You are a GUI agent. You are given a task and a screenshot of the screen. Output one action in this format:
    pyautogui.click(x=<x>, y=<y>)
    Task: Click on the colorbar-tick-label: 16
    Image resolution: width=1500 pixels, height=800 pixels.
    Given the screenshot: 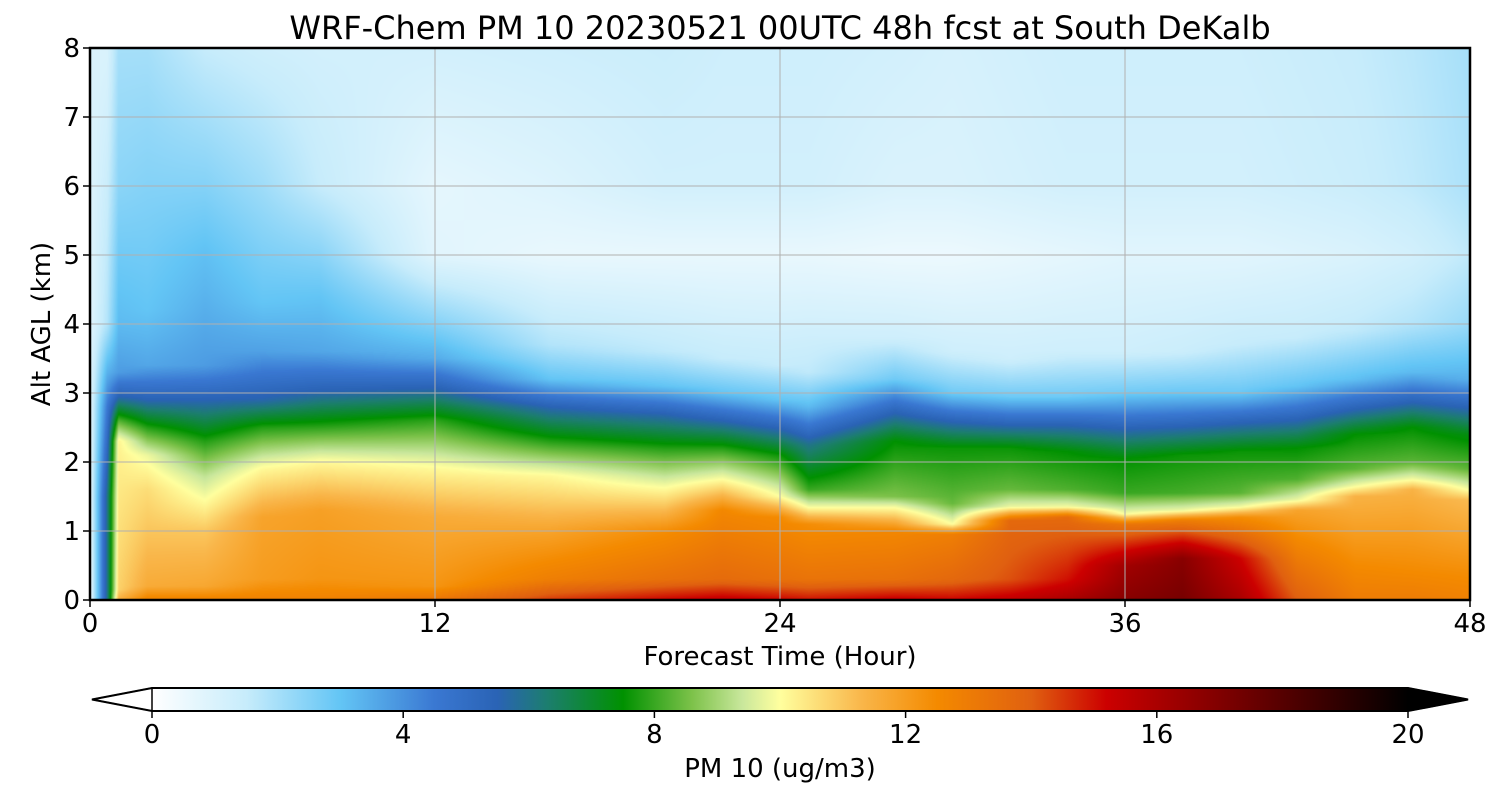 What is the action you would take?
    pyautogui.click(x=1156, y=735)
    